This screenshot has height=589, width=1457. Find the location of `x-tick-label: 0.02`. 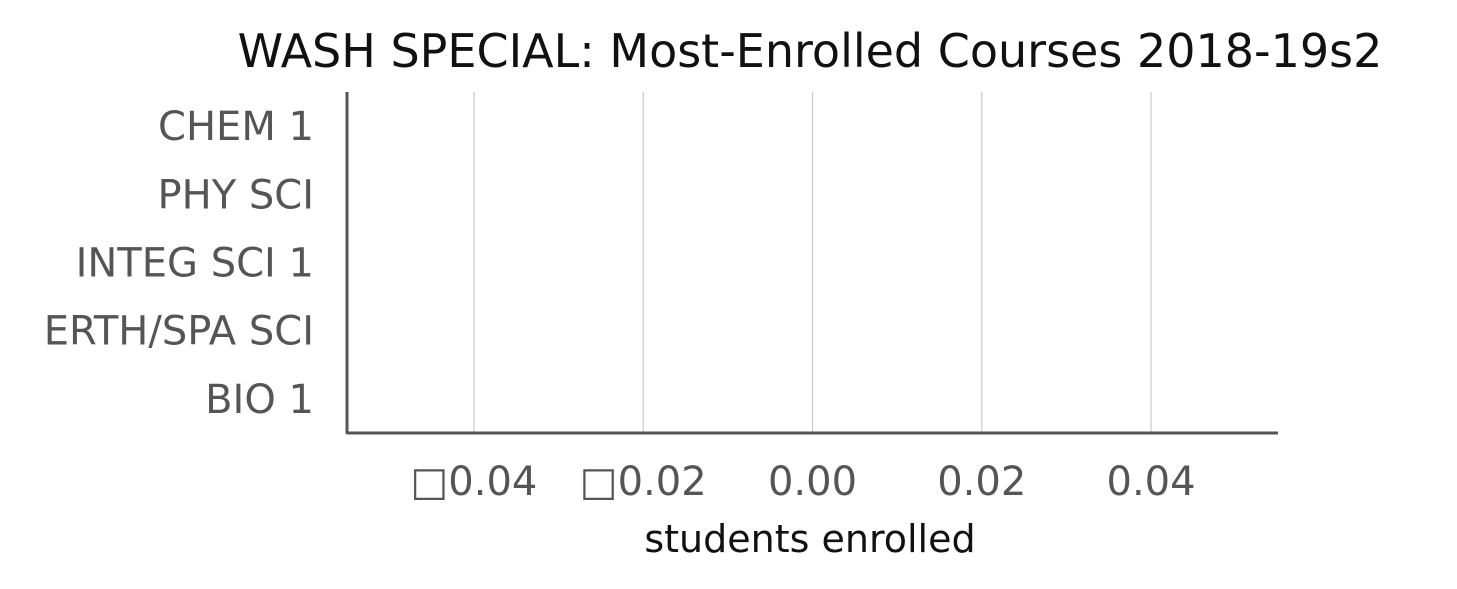

x-tick-label: 0.02 is located at coordinates (981, 482).